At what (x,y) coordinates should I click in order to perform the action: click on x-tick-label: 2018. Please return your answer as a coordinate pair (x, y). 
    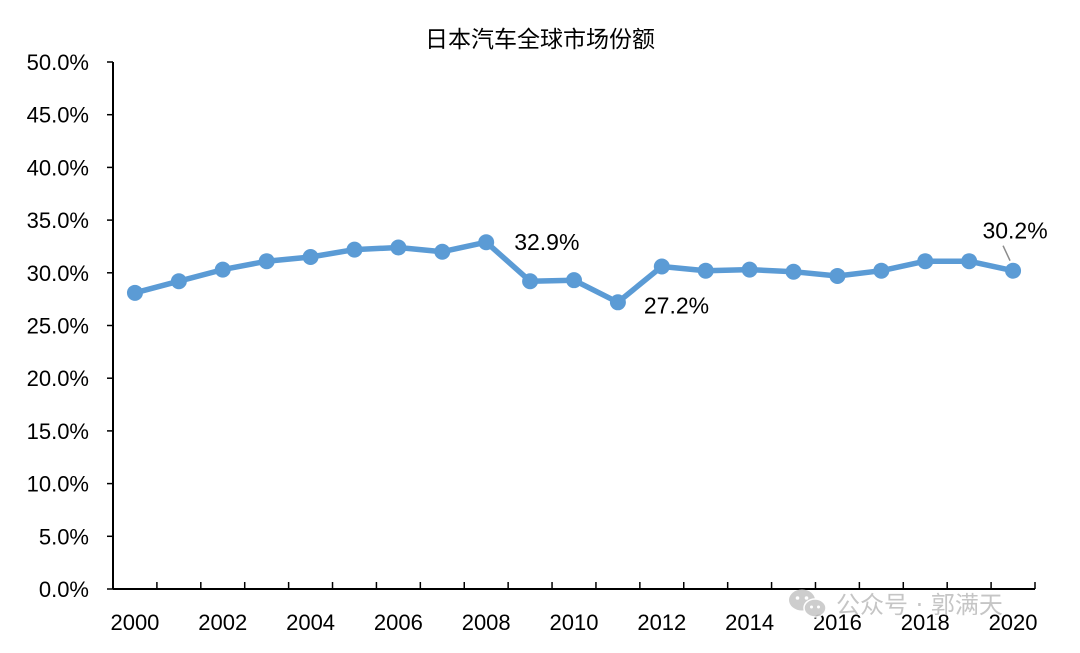
    Looking at the image, I should click on (925, 622).